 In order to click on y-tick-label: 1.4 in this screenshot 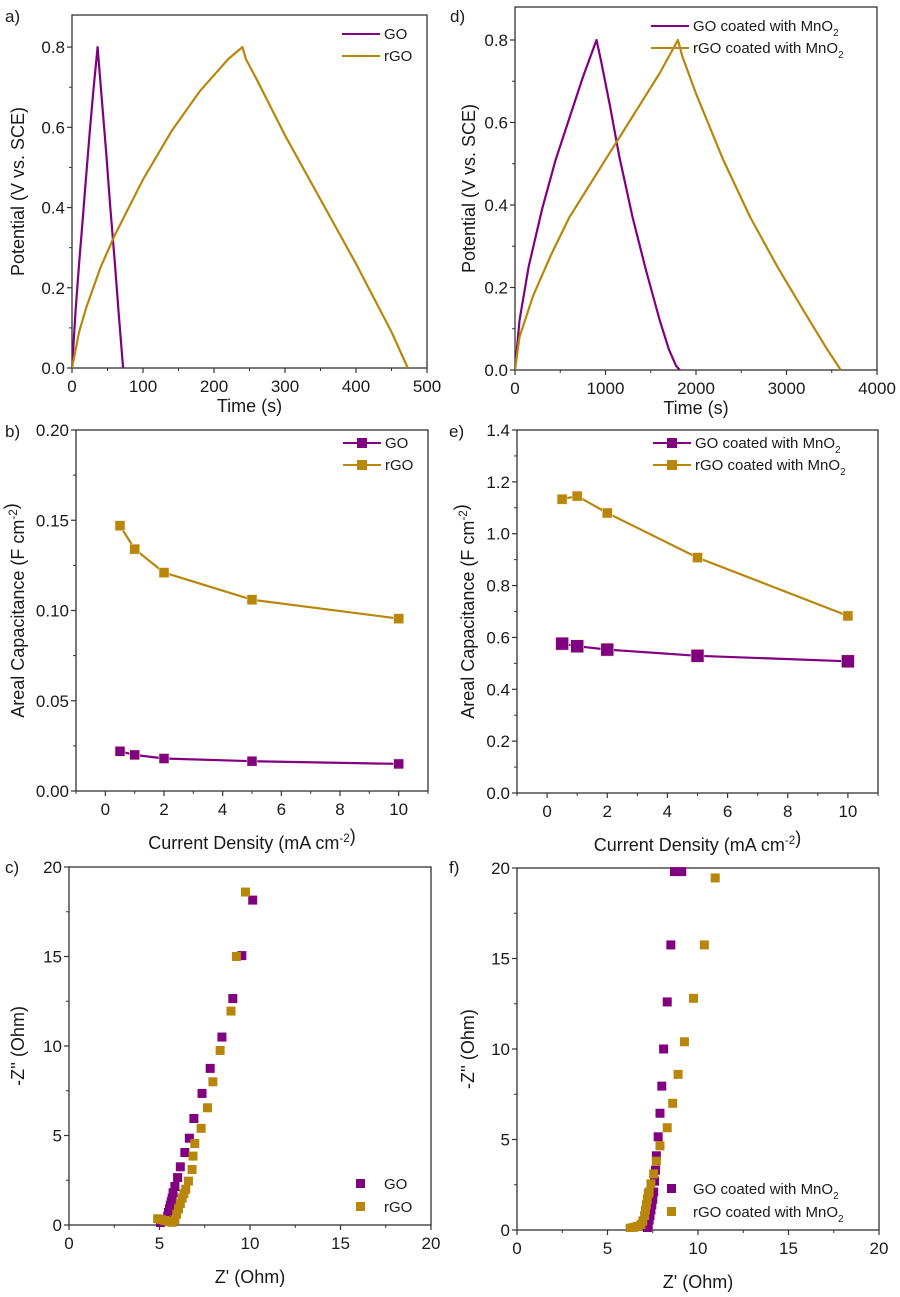, I will do `click(498, 430)`.